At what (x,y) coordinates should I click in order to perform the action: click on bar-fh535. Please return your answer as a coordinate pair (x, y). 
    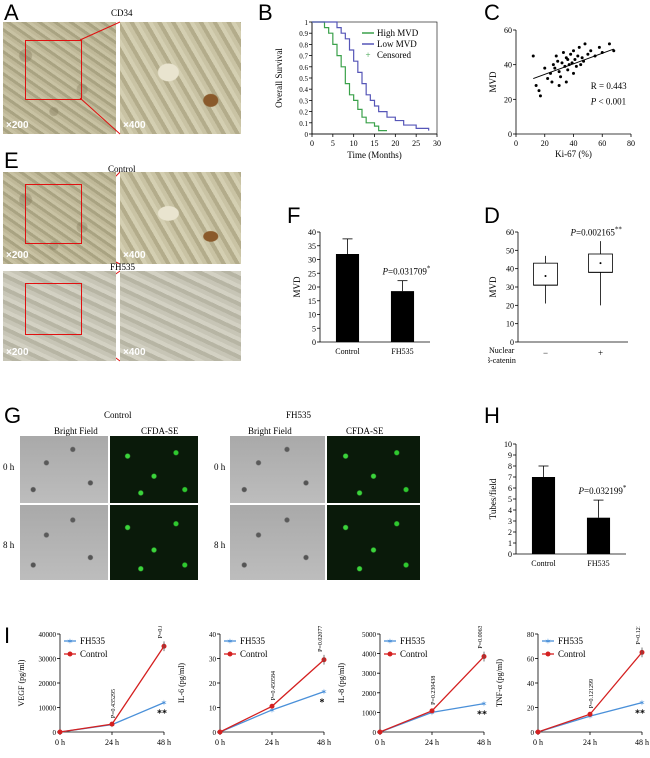
    Looking at the image, I should click on (402, 316).